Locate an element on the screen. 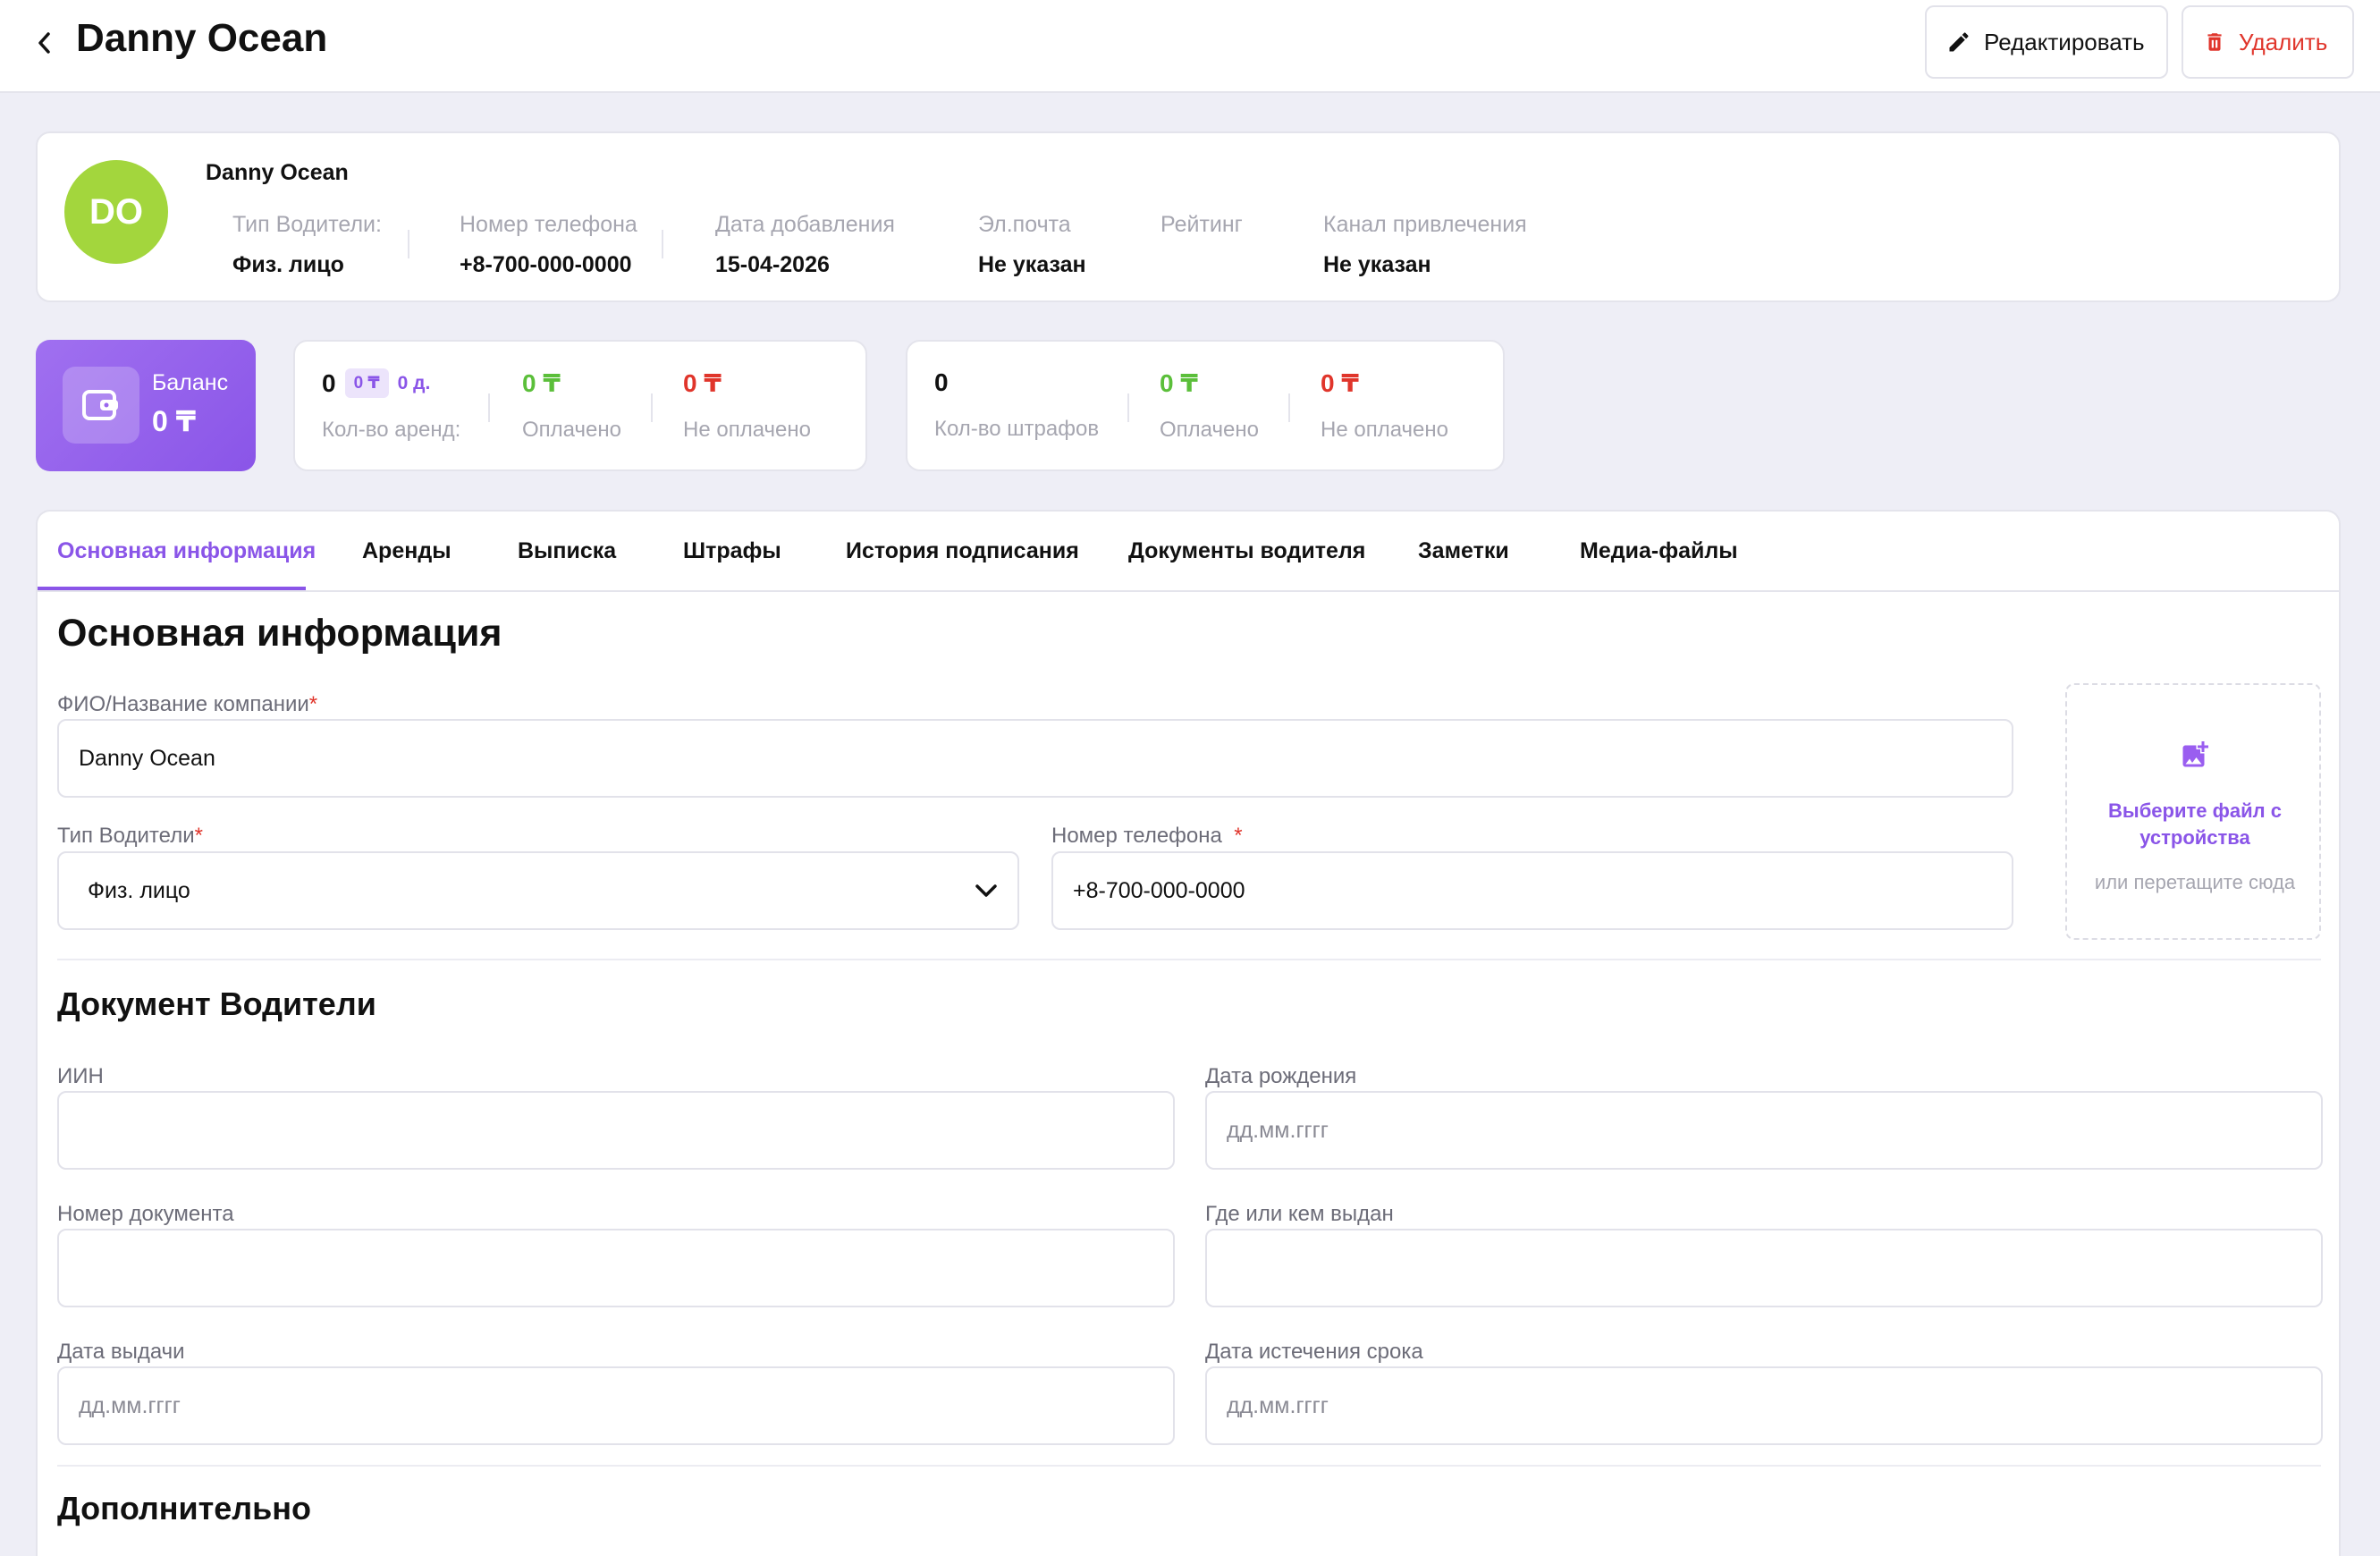 The image size is (2380, 1556). birth-date-placeholder: дд.мм.гггг is located at coordinates (1278, 1130).